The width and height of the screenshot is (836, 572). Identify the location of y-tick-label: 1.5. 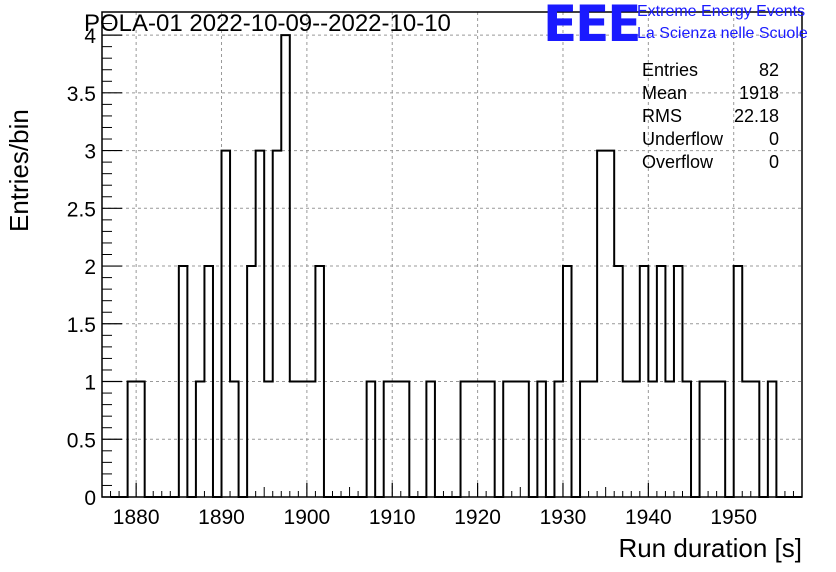
(81, 325).